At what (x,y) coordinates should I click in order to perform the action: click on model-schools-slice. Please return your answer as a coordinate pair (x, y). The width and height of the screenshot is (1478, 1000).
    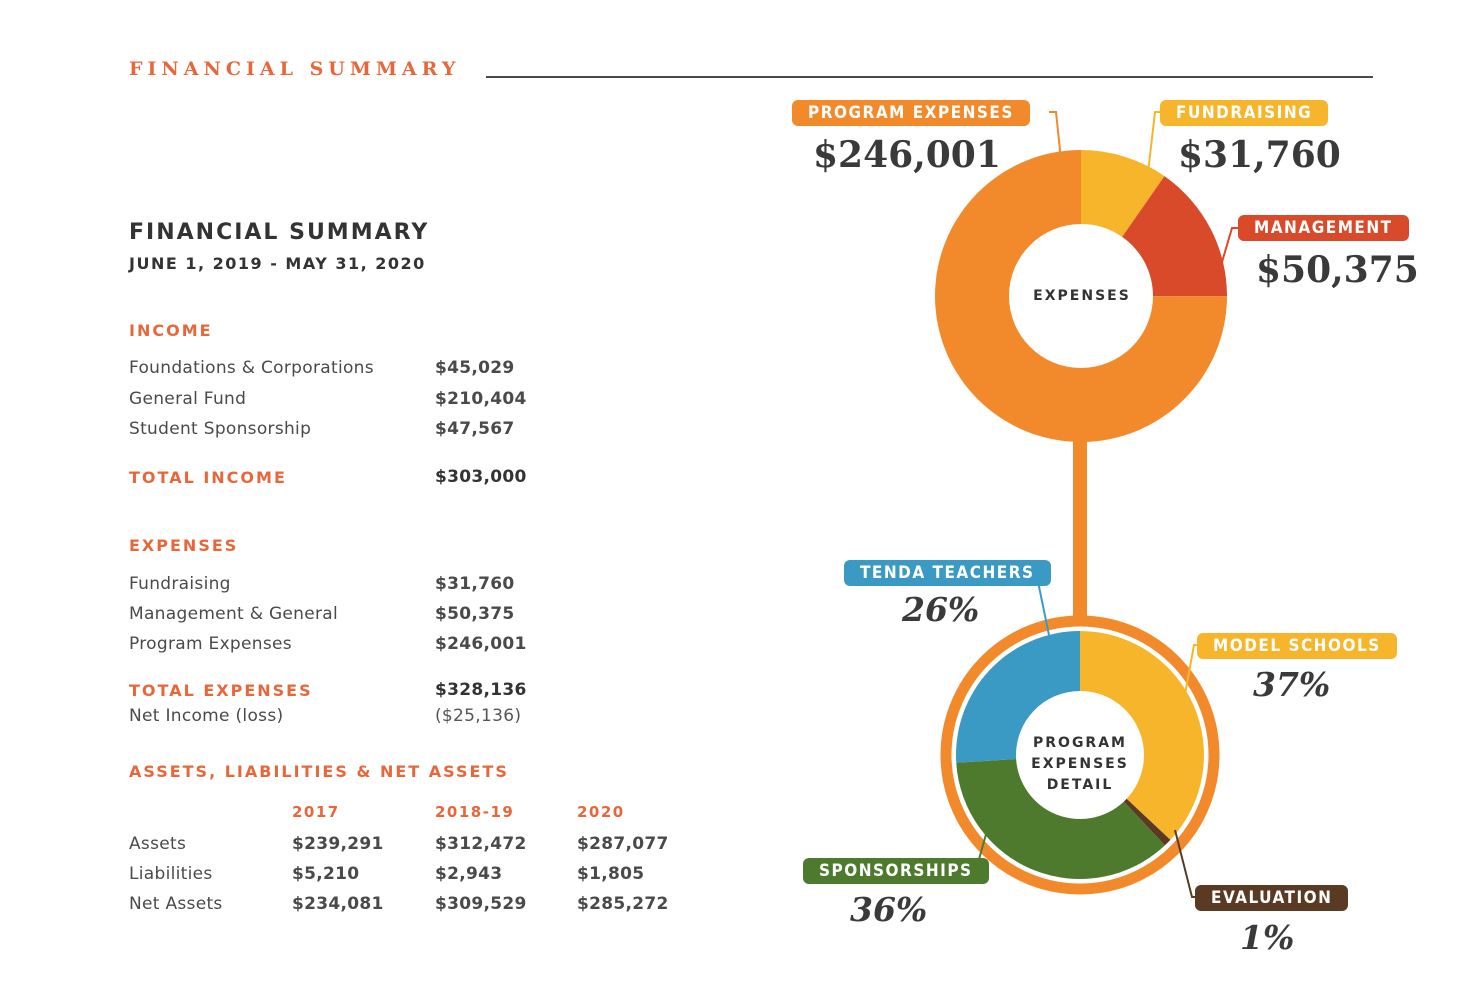
    Looking at the image, I should click on (1142, 735).